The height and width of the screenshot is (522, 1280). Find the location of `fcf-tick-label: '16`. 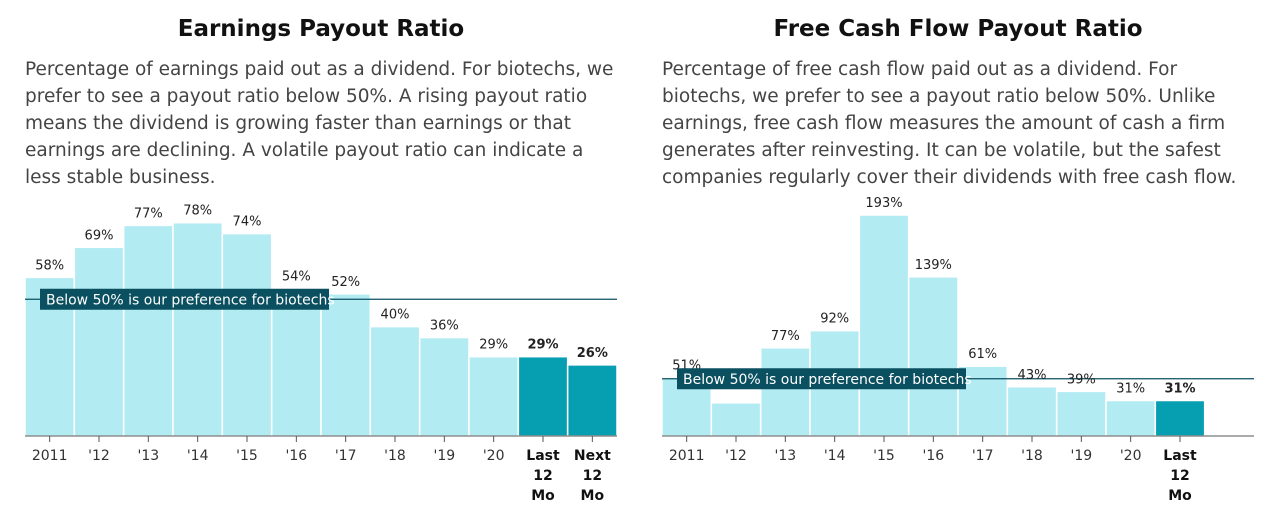

fcf-tick-label: '16 is located at coordinates (933, 456).